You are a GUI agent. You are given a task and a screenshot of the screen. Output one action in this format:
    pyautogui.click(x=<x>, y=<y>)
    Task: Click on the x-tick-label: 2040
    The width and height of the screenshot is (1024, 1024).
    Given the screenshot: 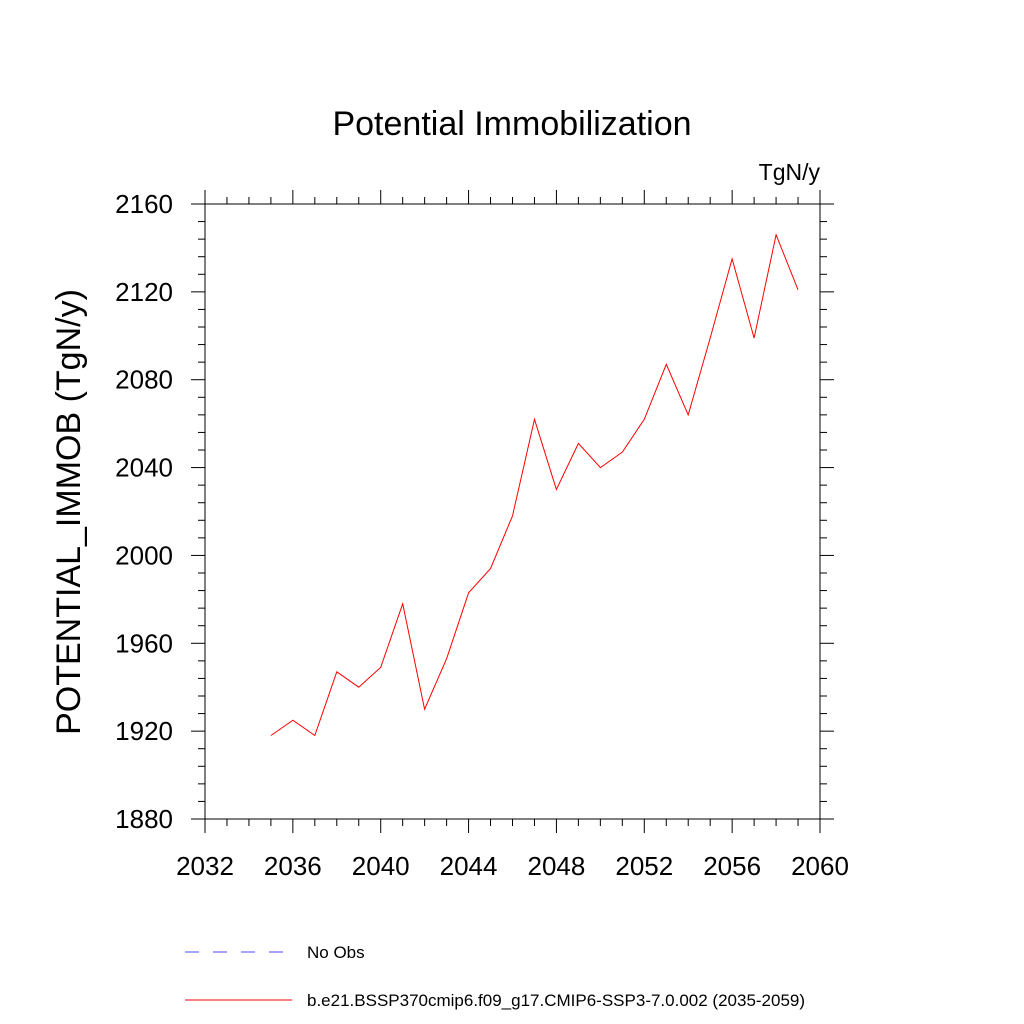 What is the action you would take?
    pyautogui.click(x=381, y=866)
    